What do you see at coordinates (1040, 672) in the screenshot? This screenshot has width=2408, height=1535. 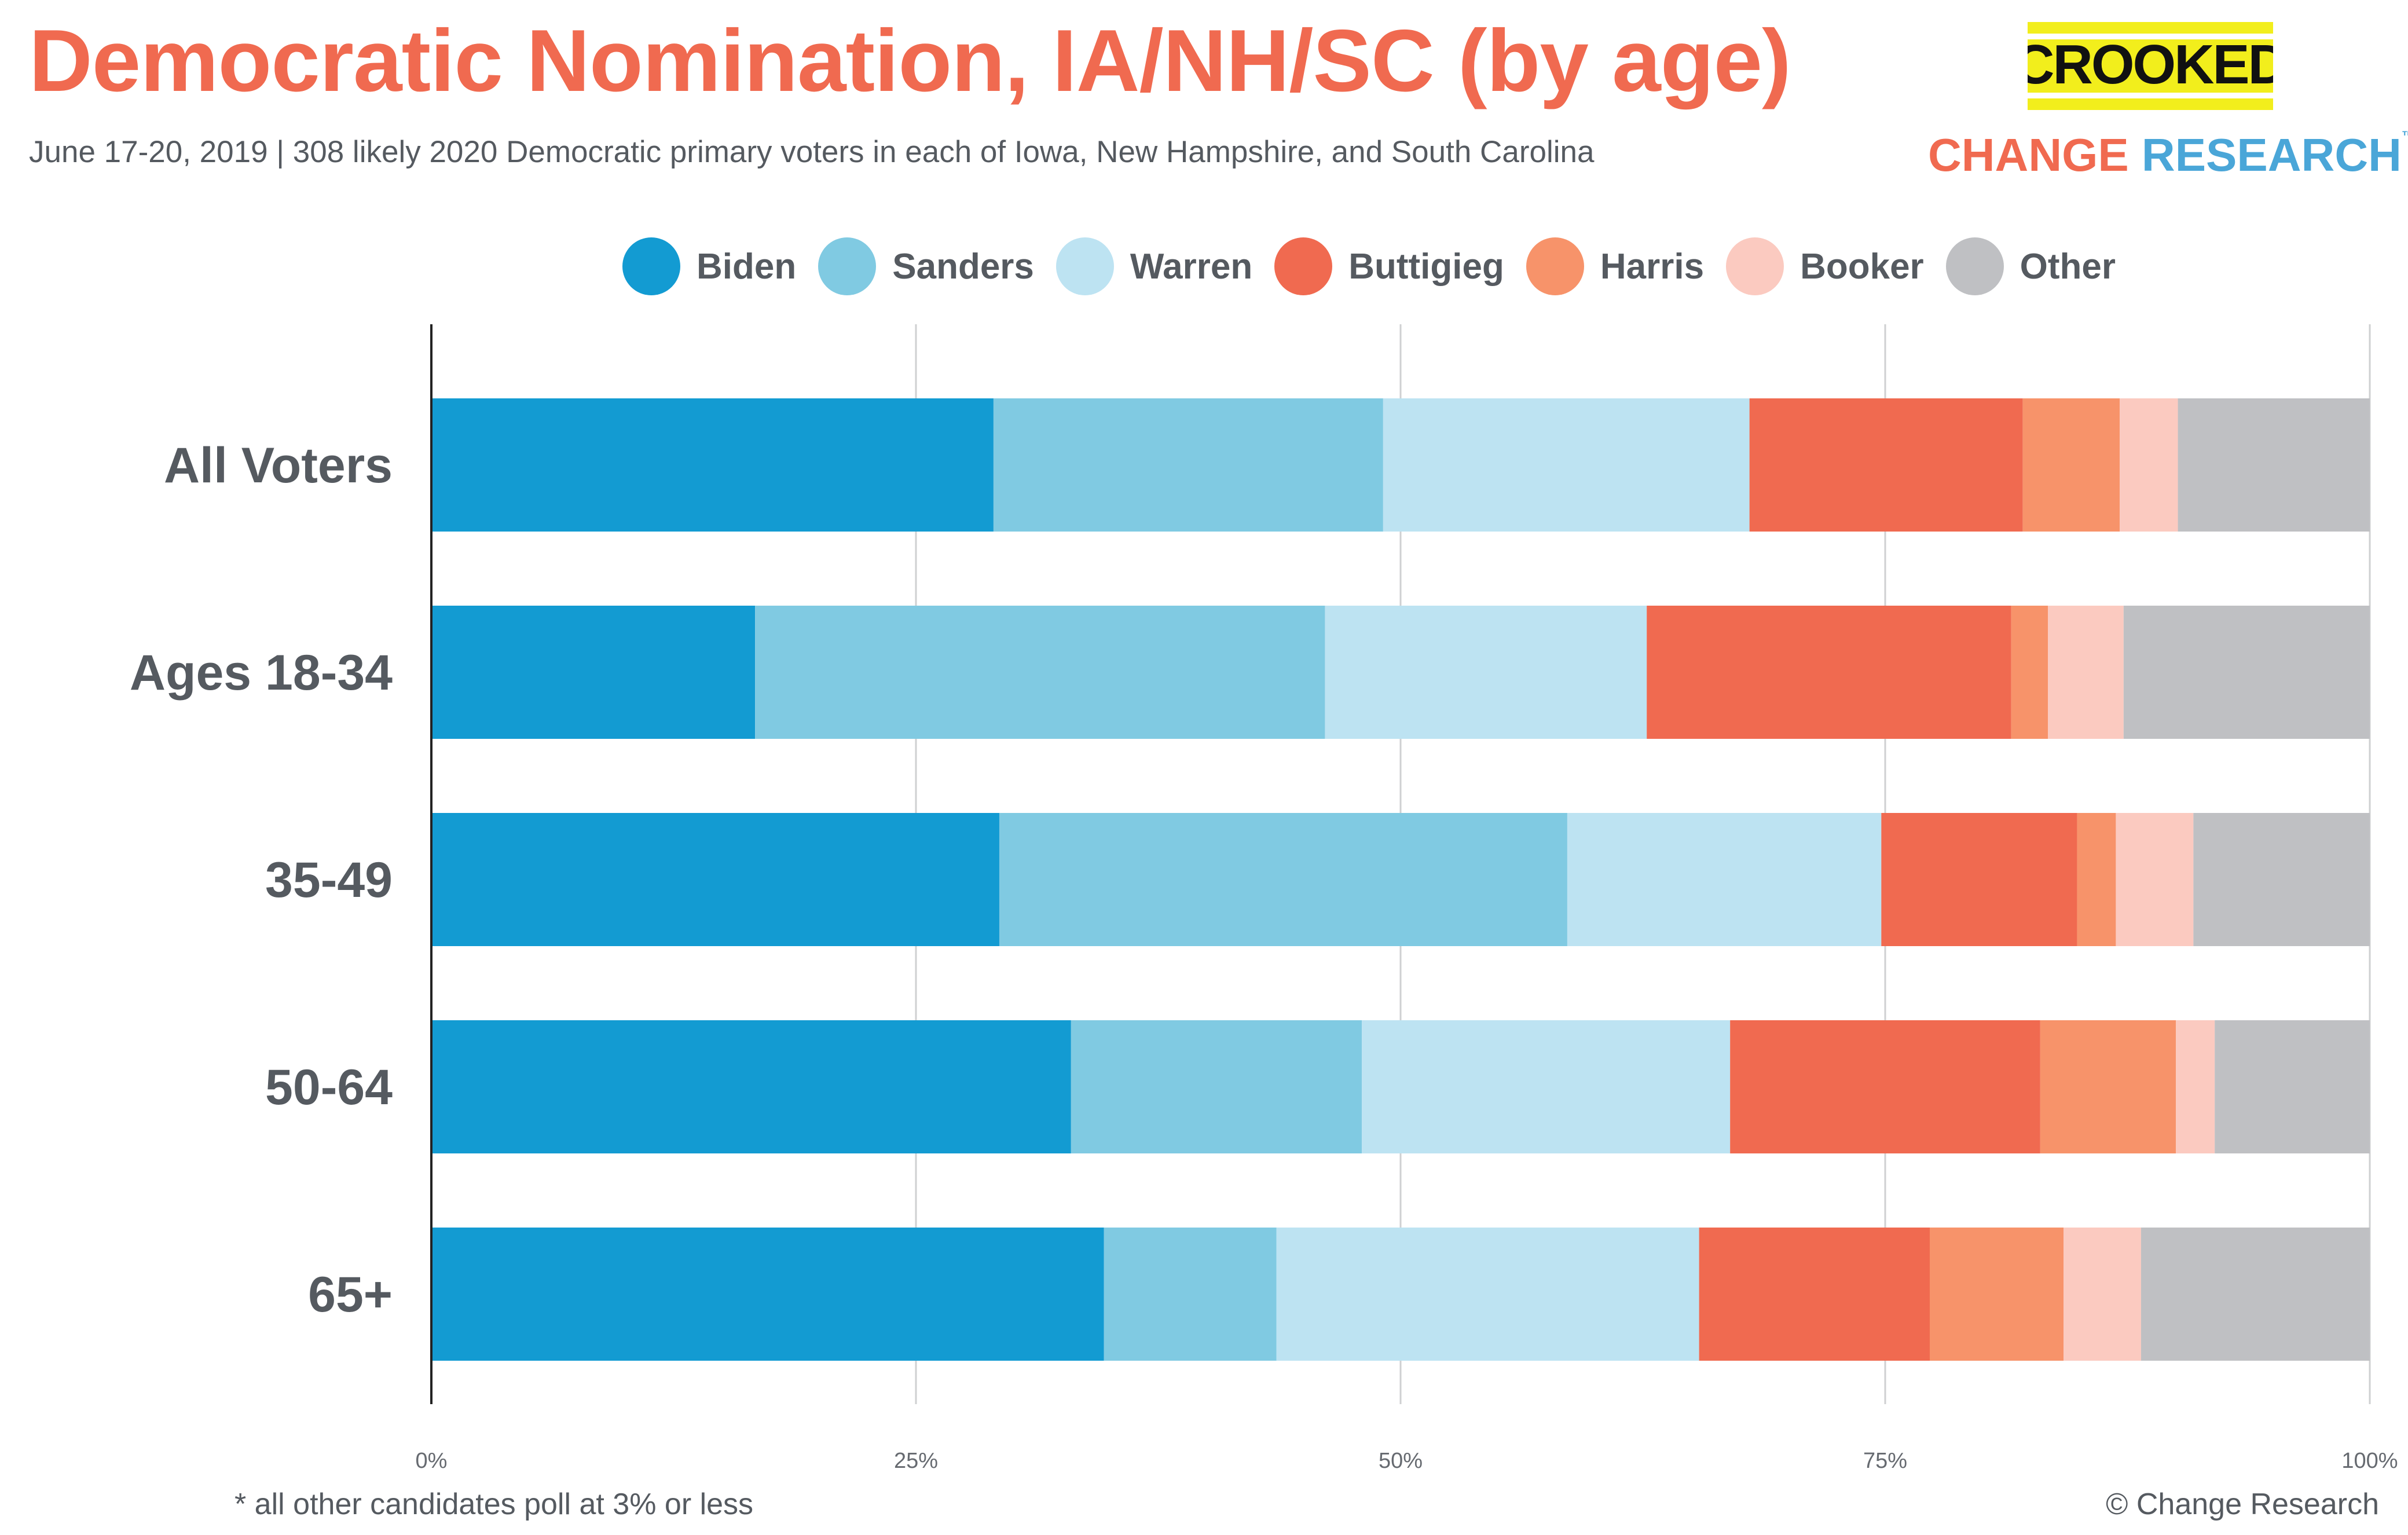 I see `bar-segment-ages-18-34-sanders` at bounding box center [1040, 672].